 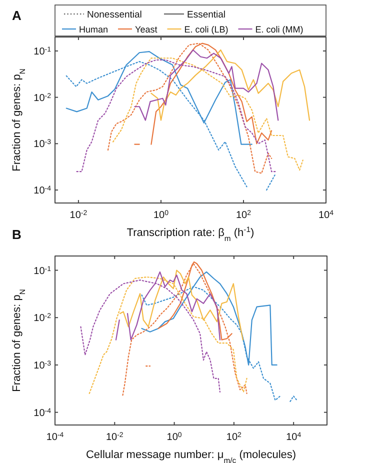 I want to click on chart-title: B, so click(x=17, y=234).